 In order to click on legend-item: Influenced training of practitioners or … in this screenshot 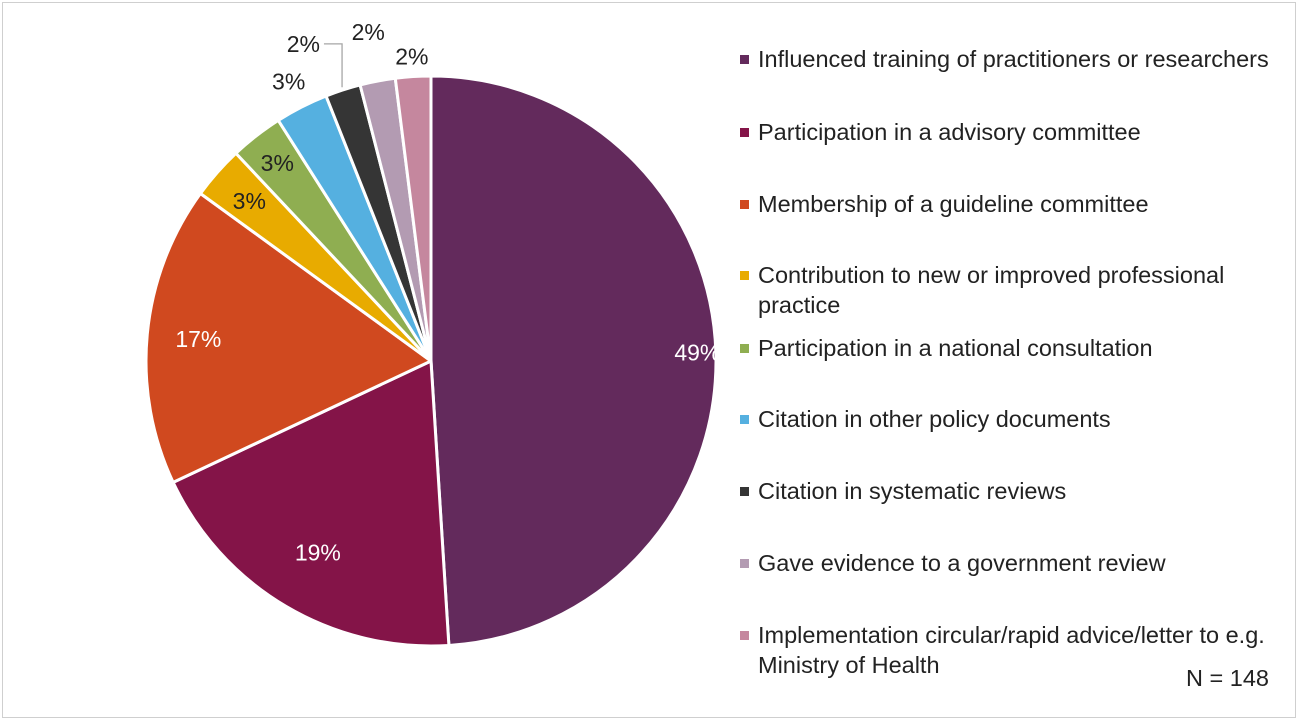, I will do `click(1010, 59)`.